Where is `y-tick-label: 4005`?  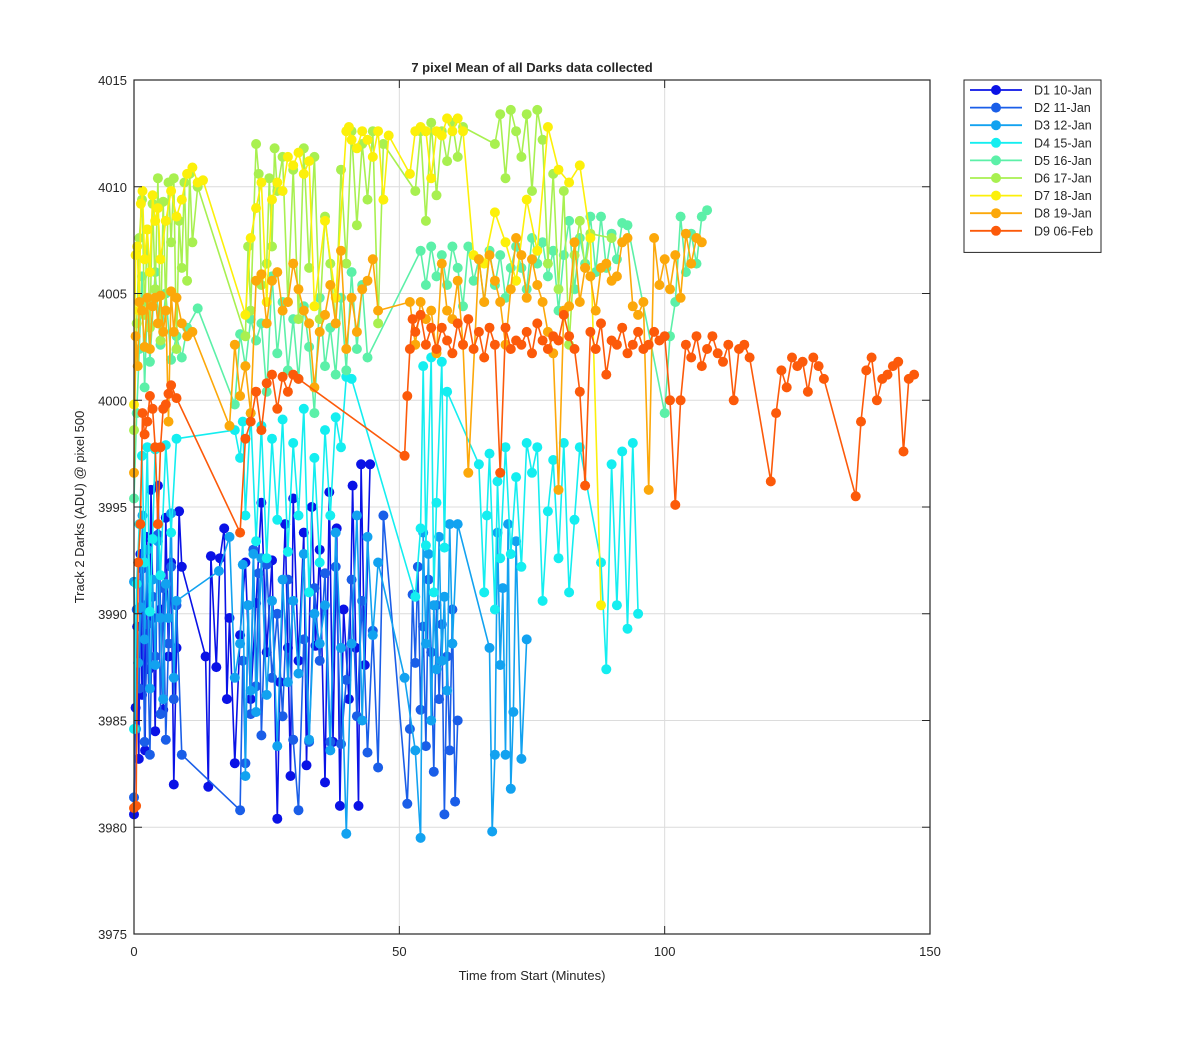
y-tick-label: 4005 is located at coordinates (112, 294).